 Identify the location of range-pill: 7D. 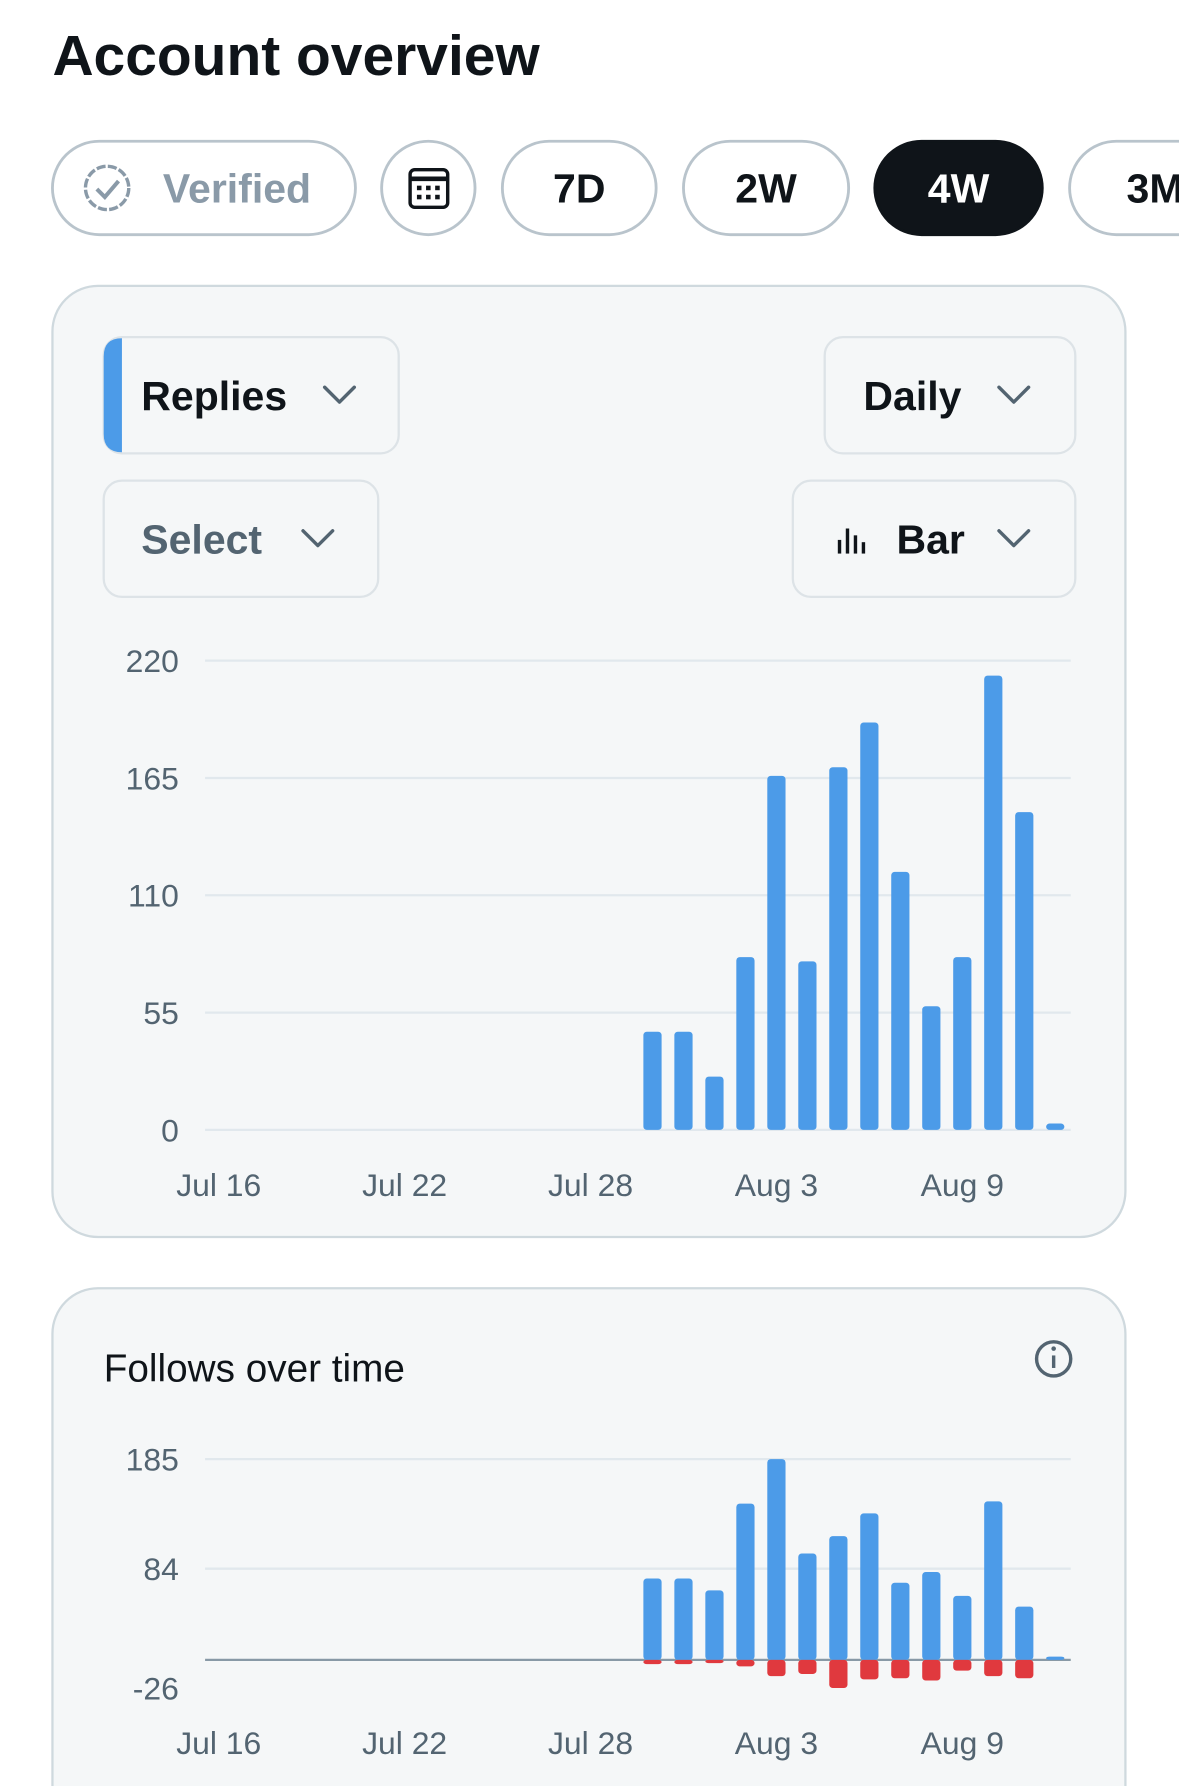
(579, 188).